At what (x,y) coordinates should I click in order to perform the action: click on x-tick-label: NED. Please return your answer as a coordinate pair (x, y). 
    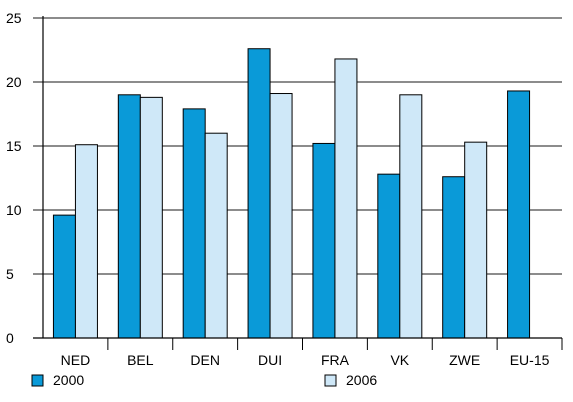
    Looking at the image, I should click on (76, 360).